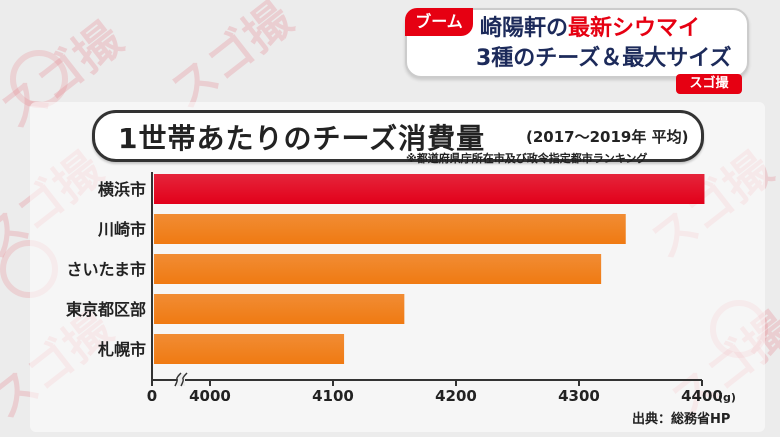 The image size is (780, 437). I want to click on banner-headline-prefix: 崎陽軒の, so click(524, 28).